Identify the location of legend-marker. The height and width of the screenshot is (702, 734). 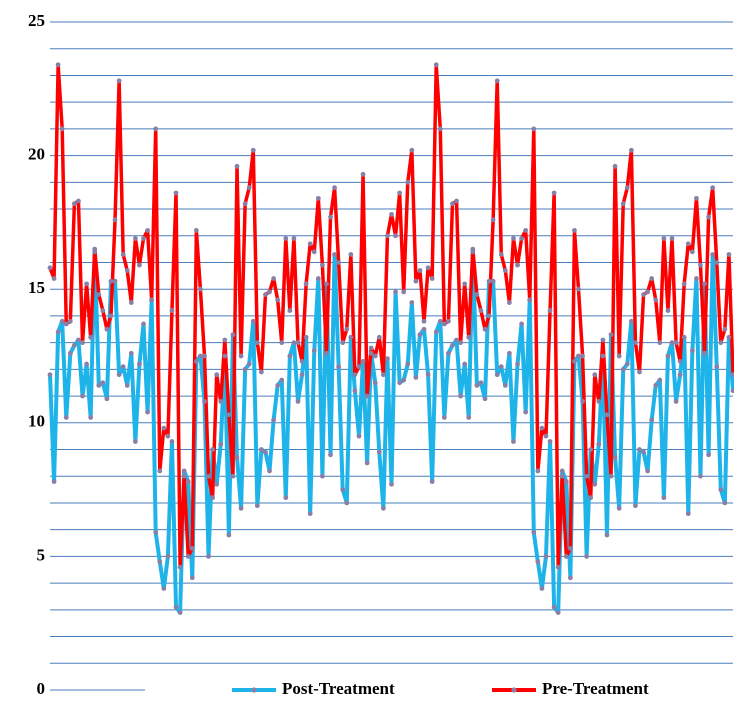
(514, 690).